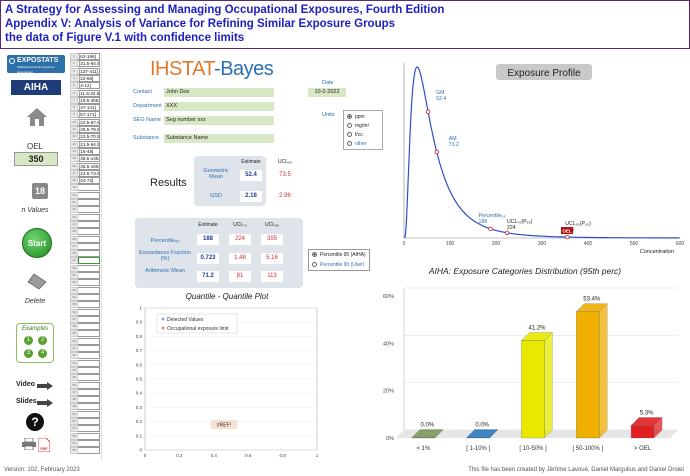 This screenshot has height=476, width=690. What do you see at coordinates (44, 445) in the screenshot?
I see `pdf-icon: PDF` at bounding box center [44, 445].